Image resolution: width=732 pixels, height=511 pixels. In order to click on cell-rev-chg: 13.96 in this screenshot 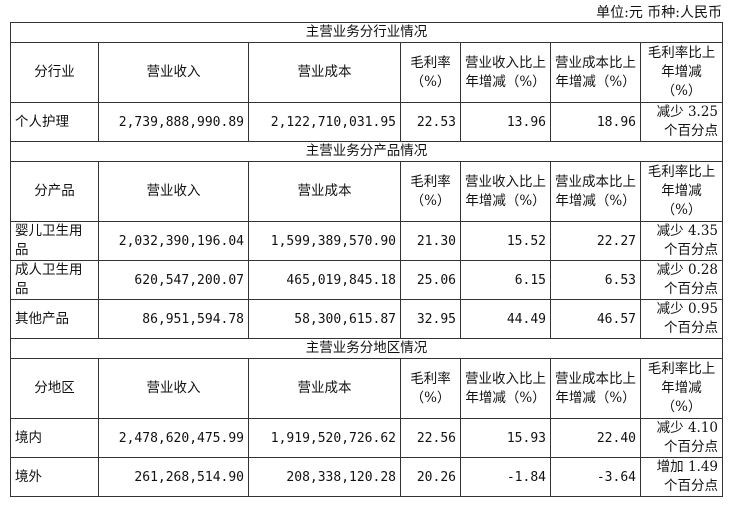, I will do `click(505, 122)`.